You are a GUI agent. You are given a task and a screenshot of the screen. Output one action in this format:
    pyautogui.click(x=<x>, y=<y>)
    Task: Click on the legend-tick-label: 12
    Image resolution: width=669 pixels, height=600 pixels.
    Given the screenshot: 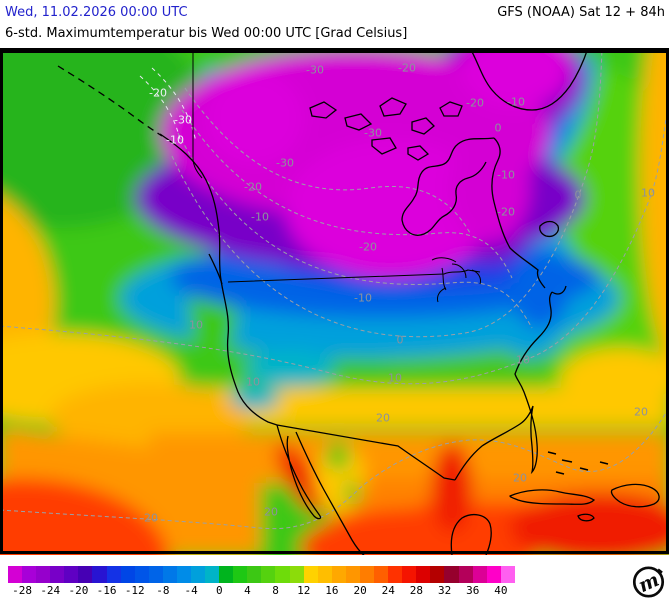 What is the action you would take?
    pyautogui.click(x=304, y=590)
    